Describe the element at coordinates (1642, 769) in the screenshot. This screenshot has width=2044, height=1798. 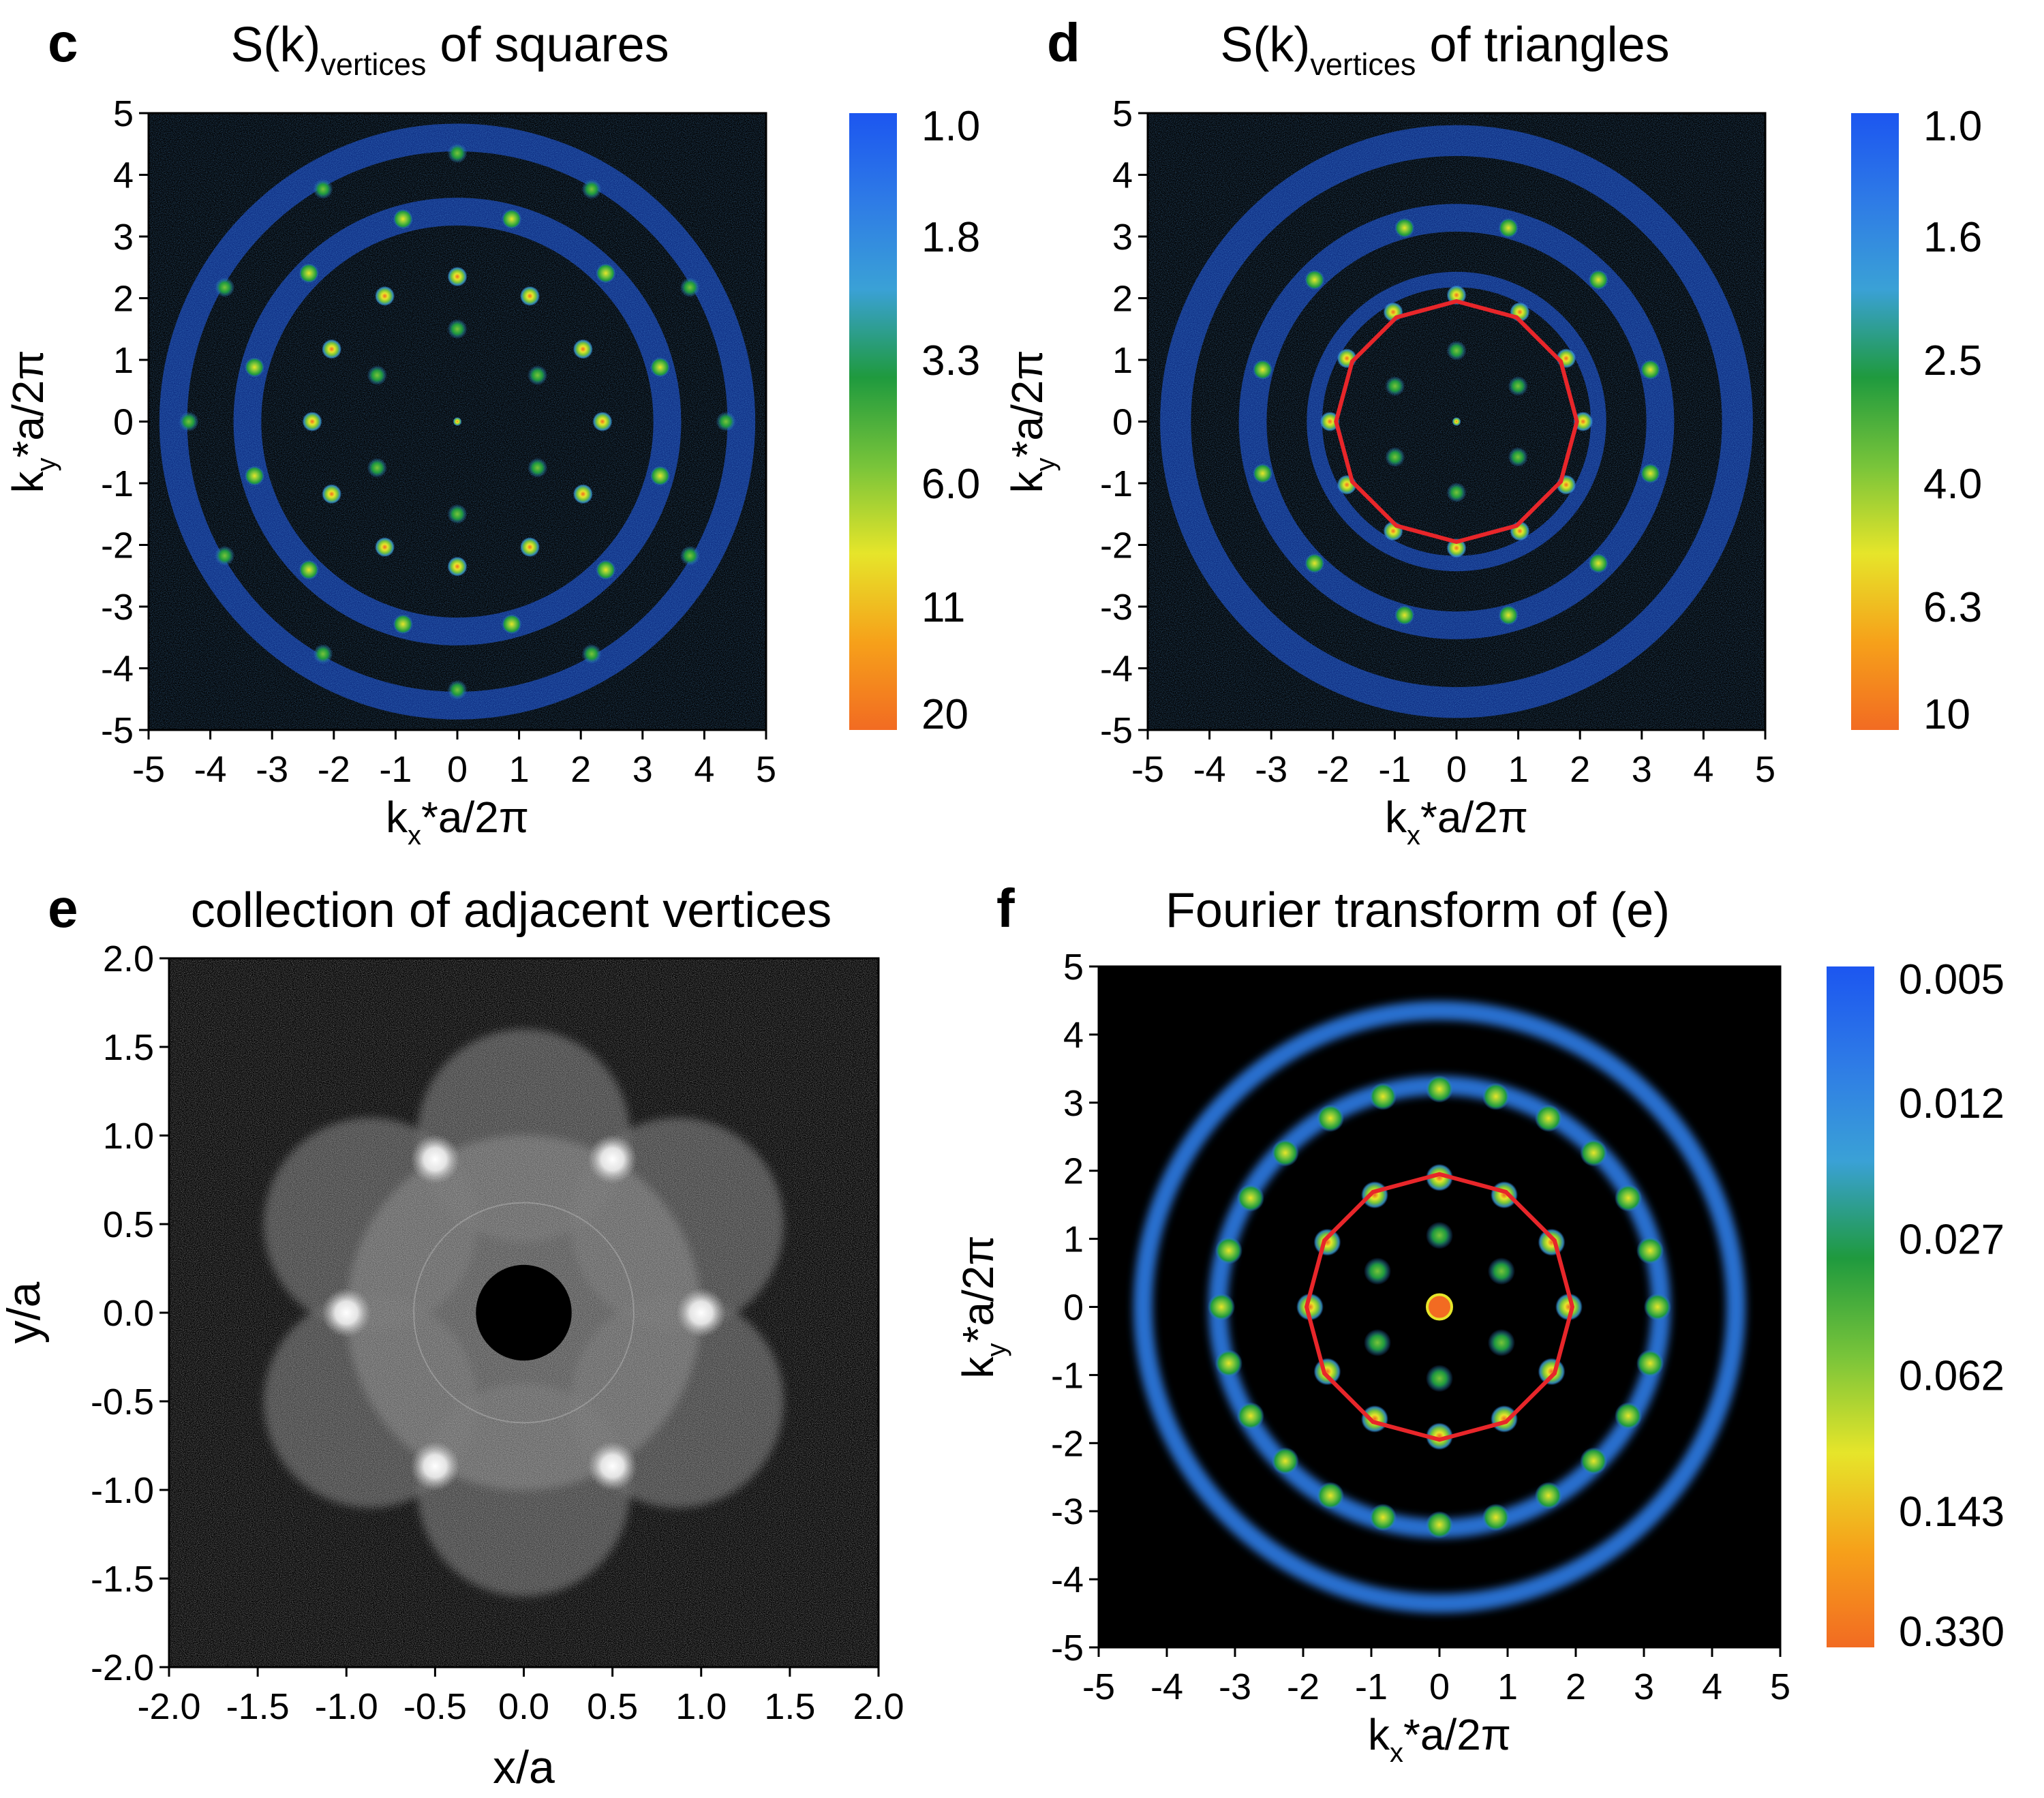
I see `x-tick-label: 3` at that location.